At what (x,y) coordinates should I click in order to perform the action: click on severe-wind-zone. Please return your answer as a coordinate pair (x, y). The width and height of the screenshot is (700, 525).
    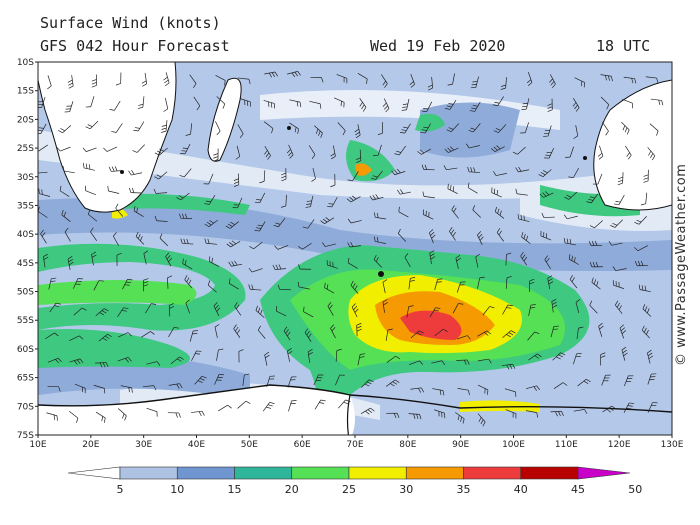
    Looking at the image, I should click on (363, 169).